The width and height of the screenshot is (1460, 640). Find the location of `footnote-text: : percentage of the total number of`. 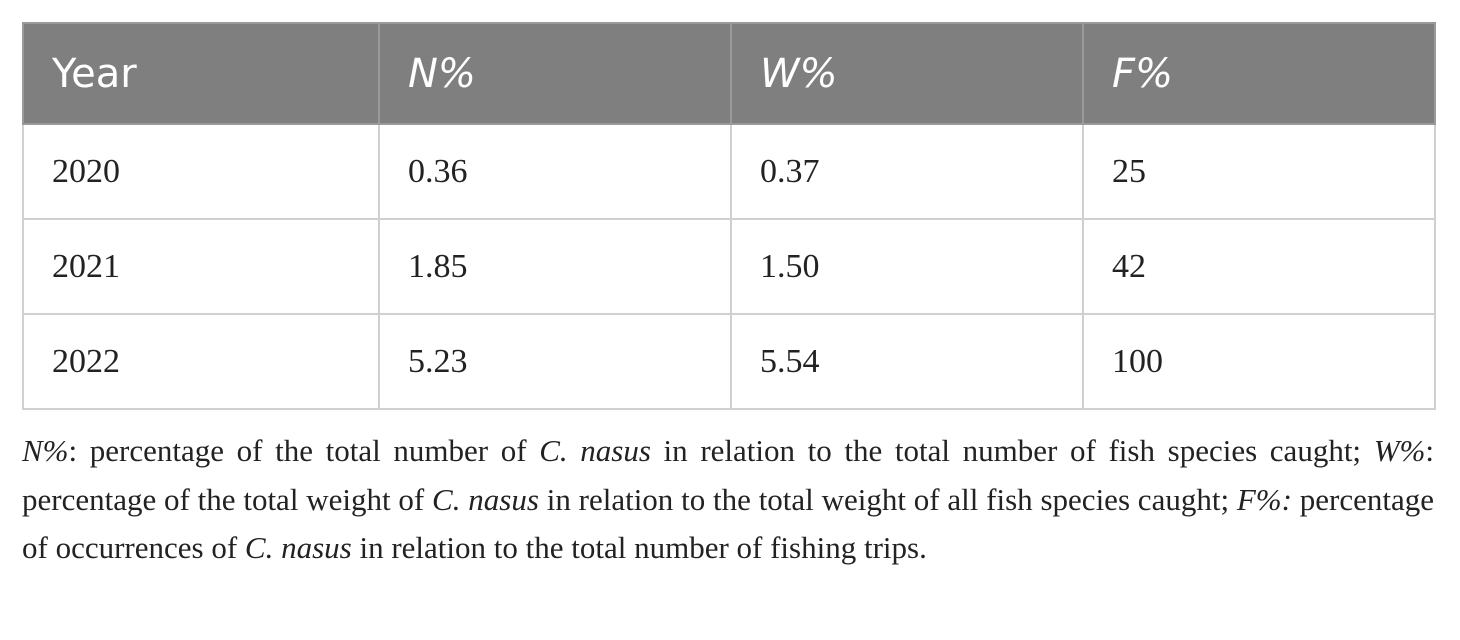

footnote-text: : percentage of the total number of is located at coordinates (304, 450).